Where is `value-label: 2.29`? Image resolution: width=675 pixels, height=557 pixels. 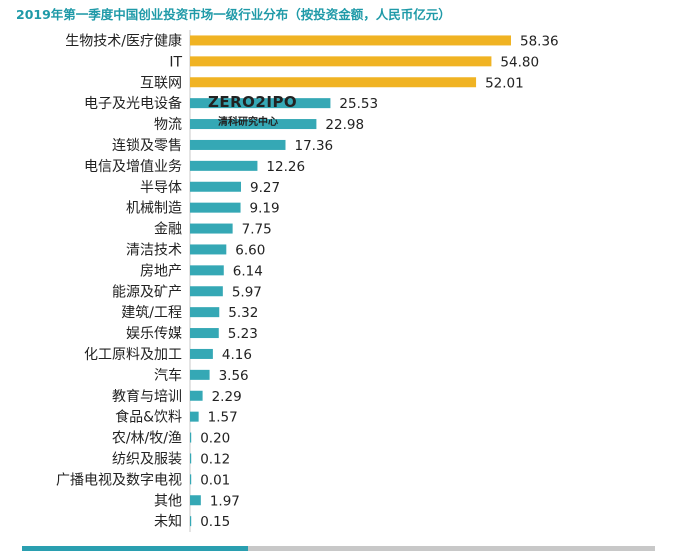 value-label: 2.29 is located at coordinates (227, 397).